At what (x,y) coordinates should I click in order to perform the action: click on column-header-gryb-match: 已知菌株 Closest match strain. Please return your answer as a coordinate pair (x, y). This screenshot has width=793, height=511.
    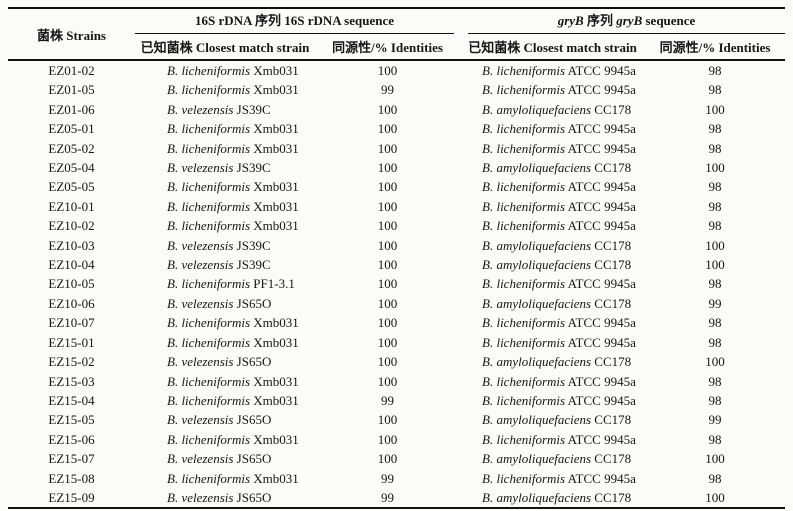
    Looking at the image, I should click on (553, 47).